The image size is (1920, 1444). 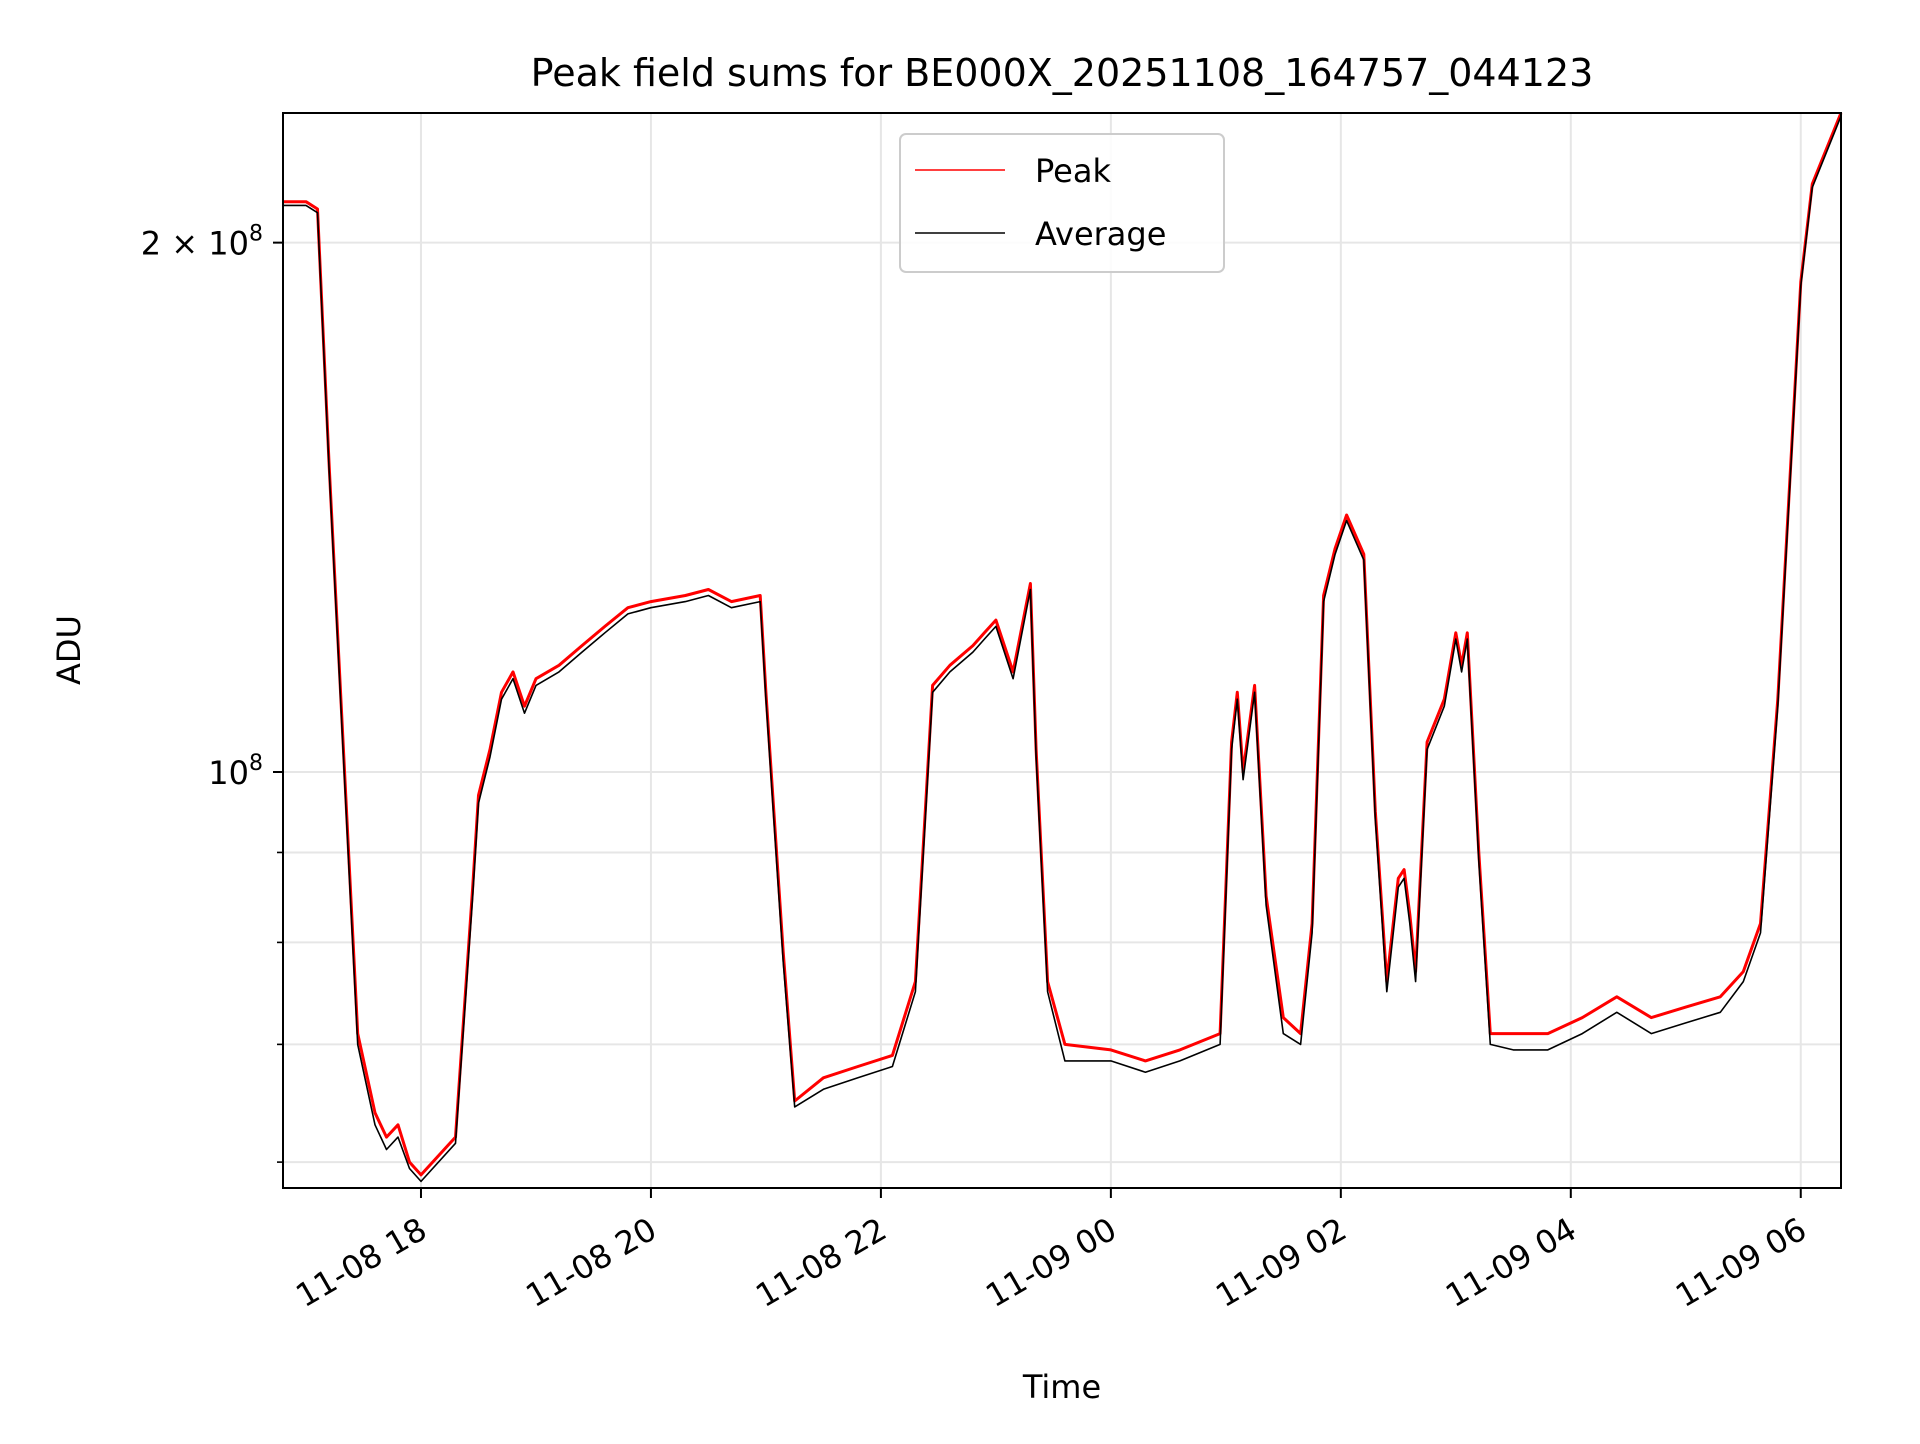 I want to click on legend-box, so click(x=1062, y=203).